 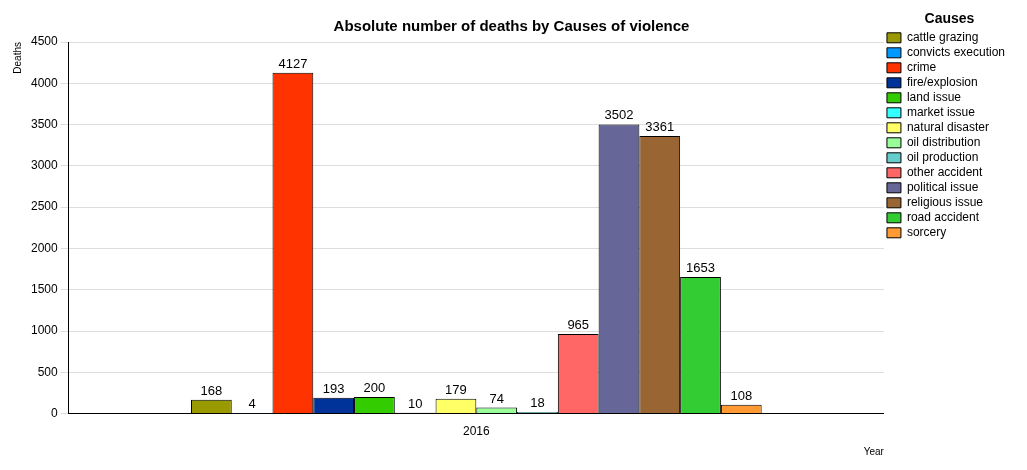 I want to click on legend-label: land issue, so click(x=934, y=97).